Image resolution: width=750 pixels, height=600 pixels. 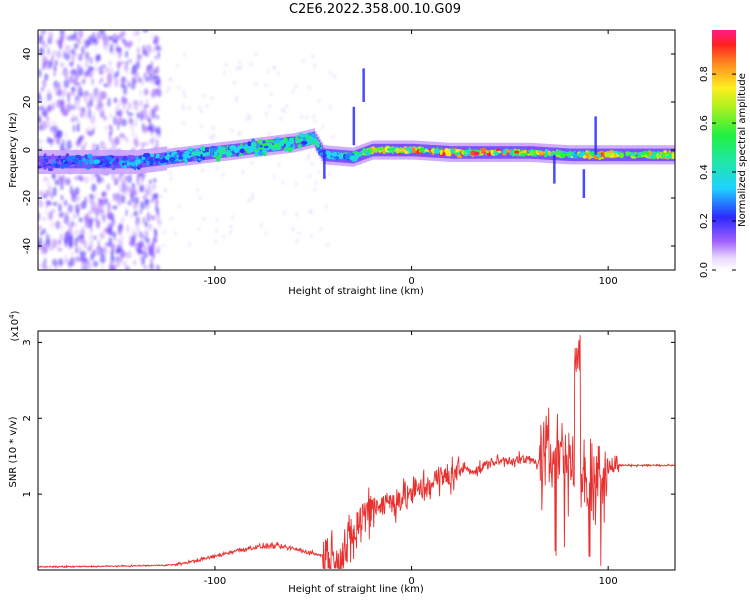 What do you see at coordinates (717, 172) in the screenshot?
I see `colorbar-ticks: 0.0 0.2 0.4 0.6 0.8` at bounding box center [717, 172].